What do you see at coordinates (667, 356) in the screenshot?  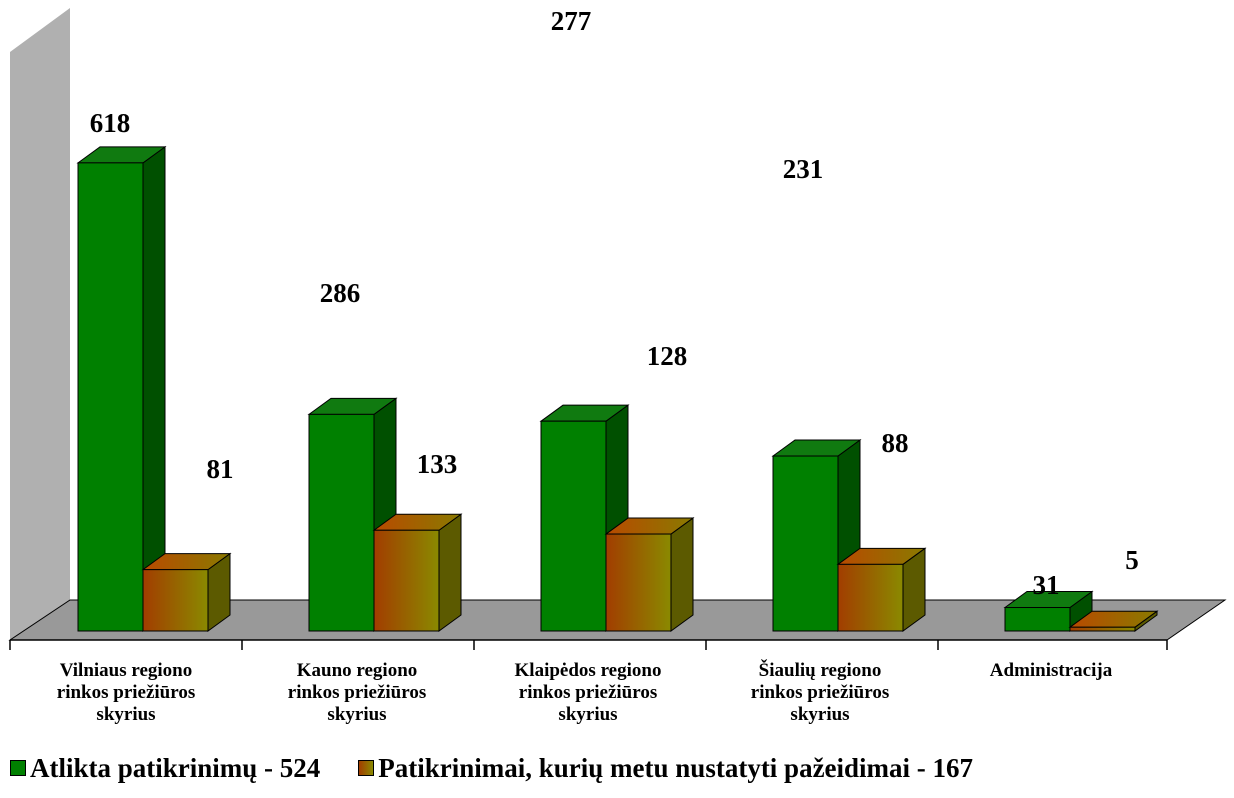 I see `data-label-series-2: 128` at bounding box center [667, 356].